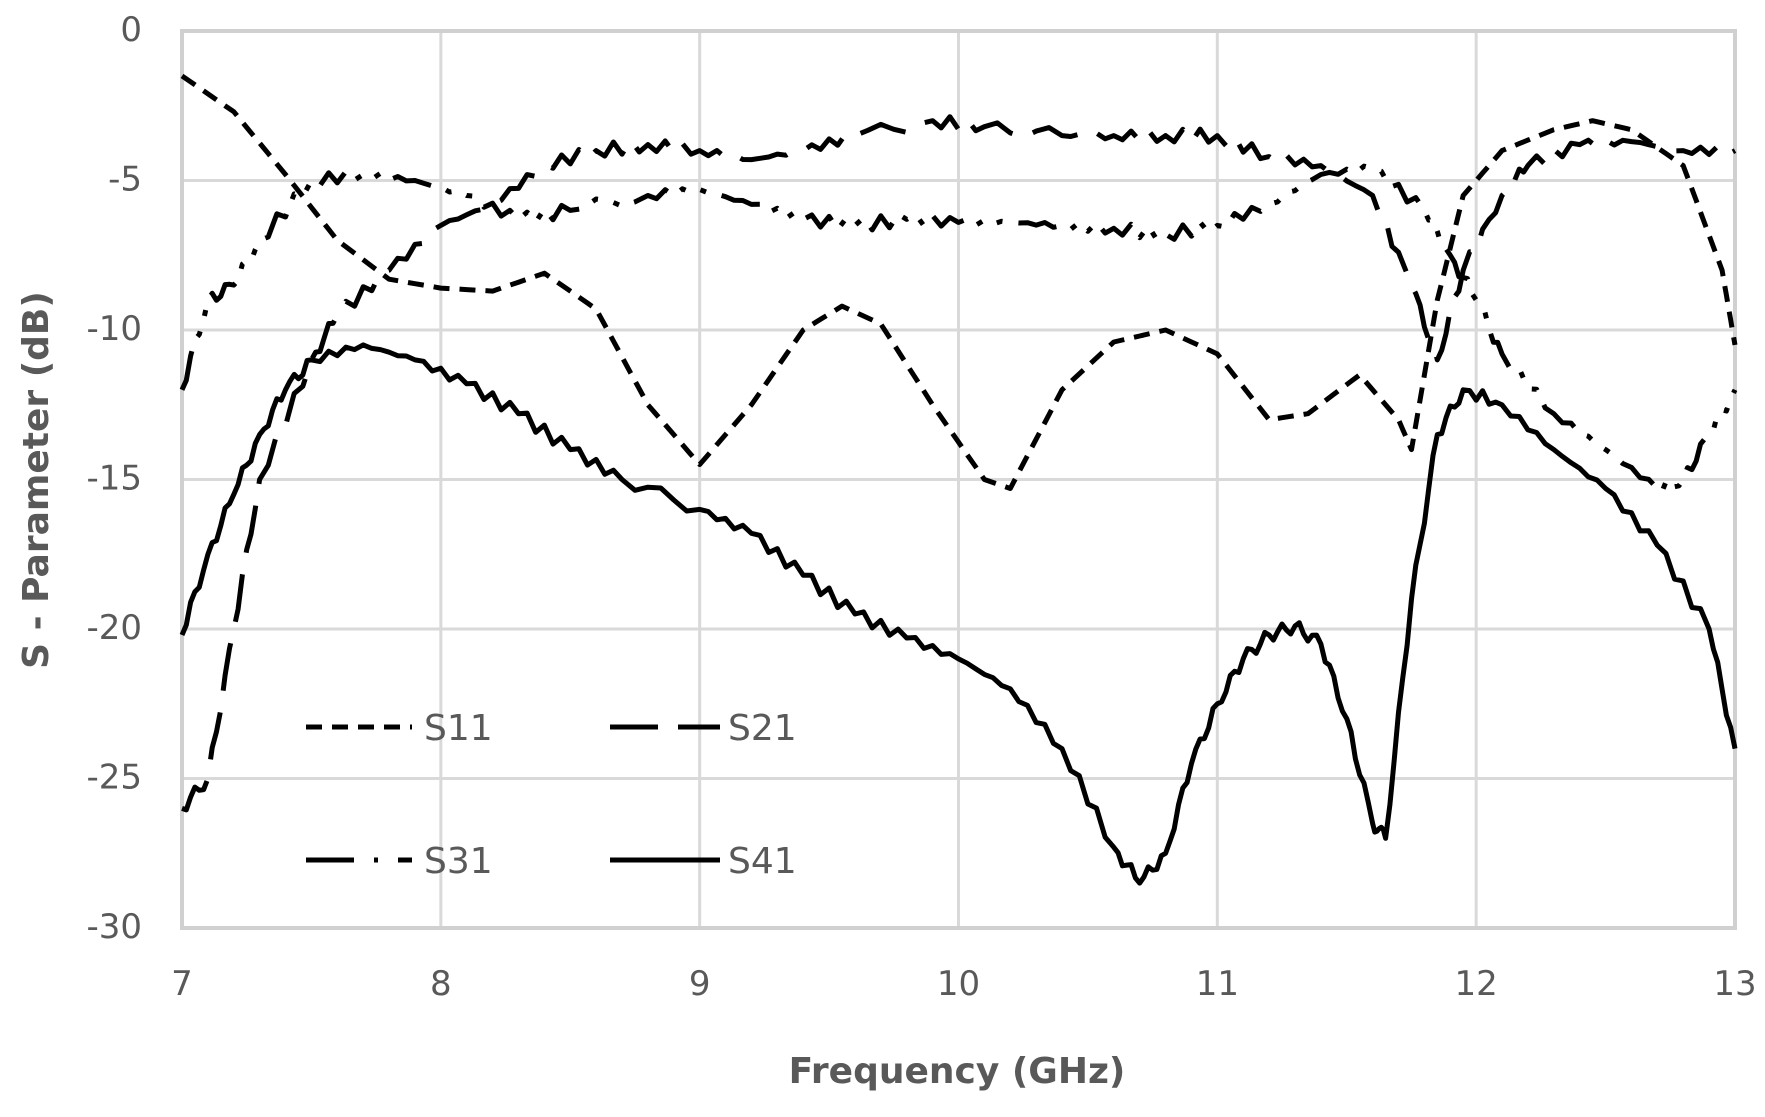 This screenshot has height=1117, width=1765. I want to click on legend-label: S41, so click(762, 861).